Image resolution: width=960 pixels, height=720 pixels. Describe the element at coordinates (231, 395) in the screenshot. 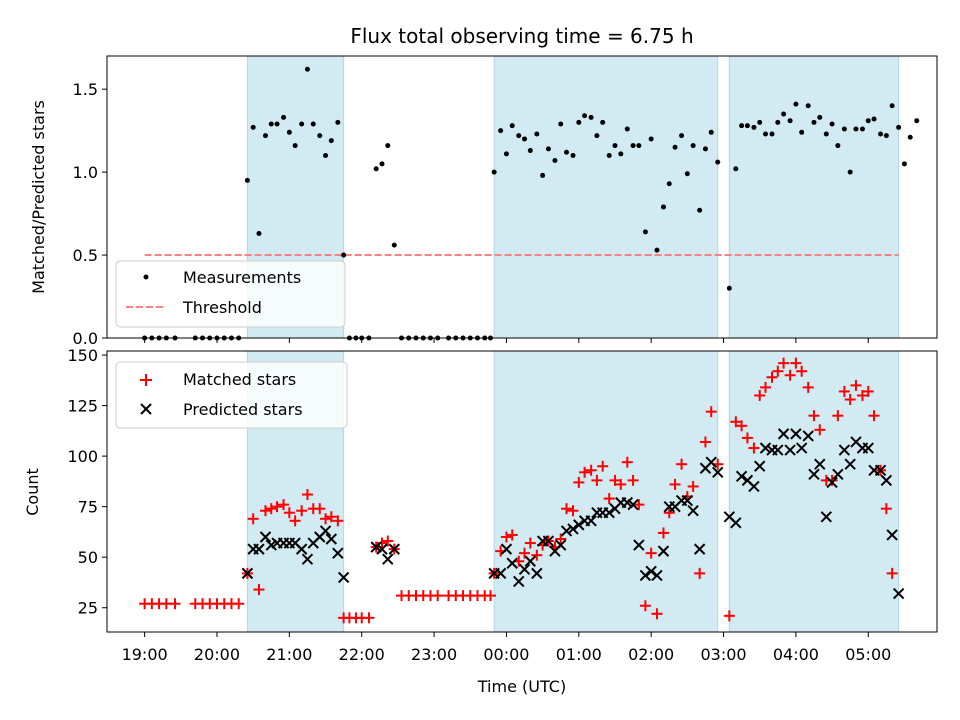

I see `bottom-legend: Matched stars Predicted stars` at that location.